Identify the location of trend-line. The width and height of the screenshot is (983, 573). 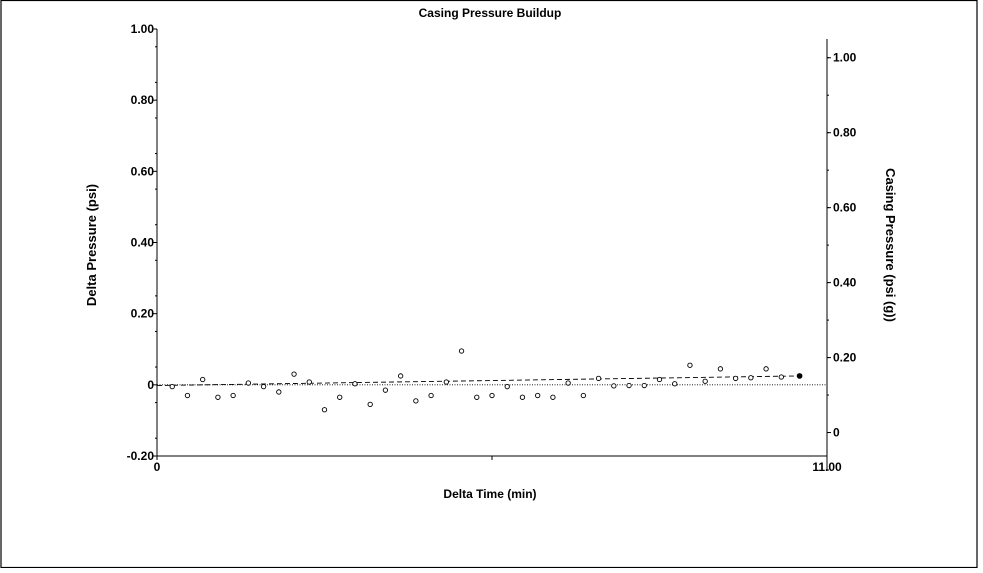
(478, 380).